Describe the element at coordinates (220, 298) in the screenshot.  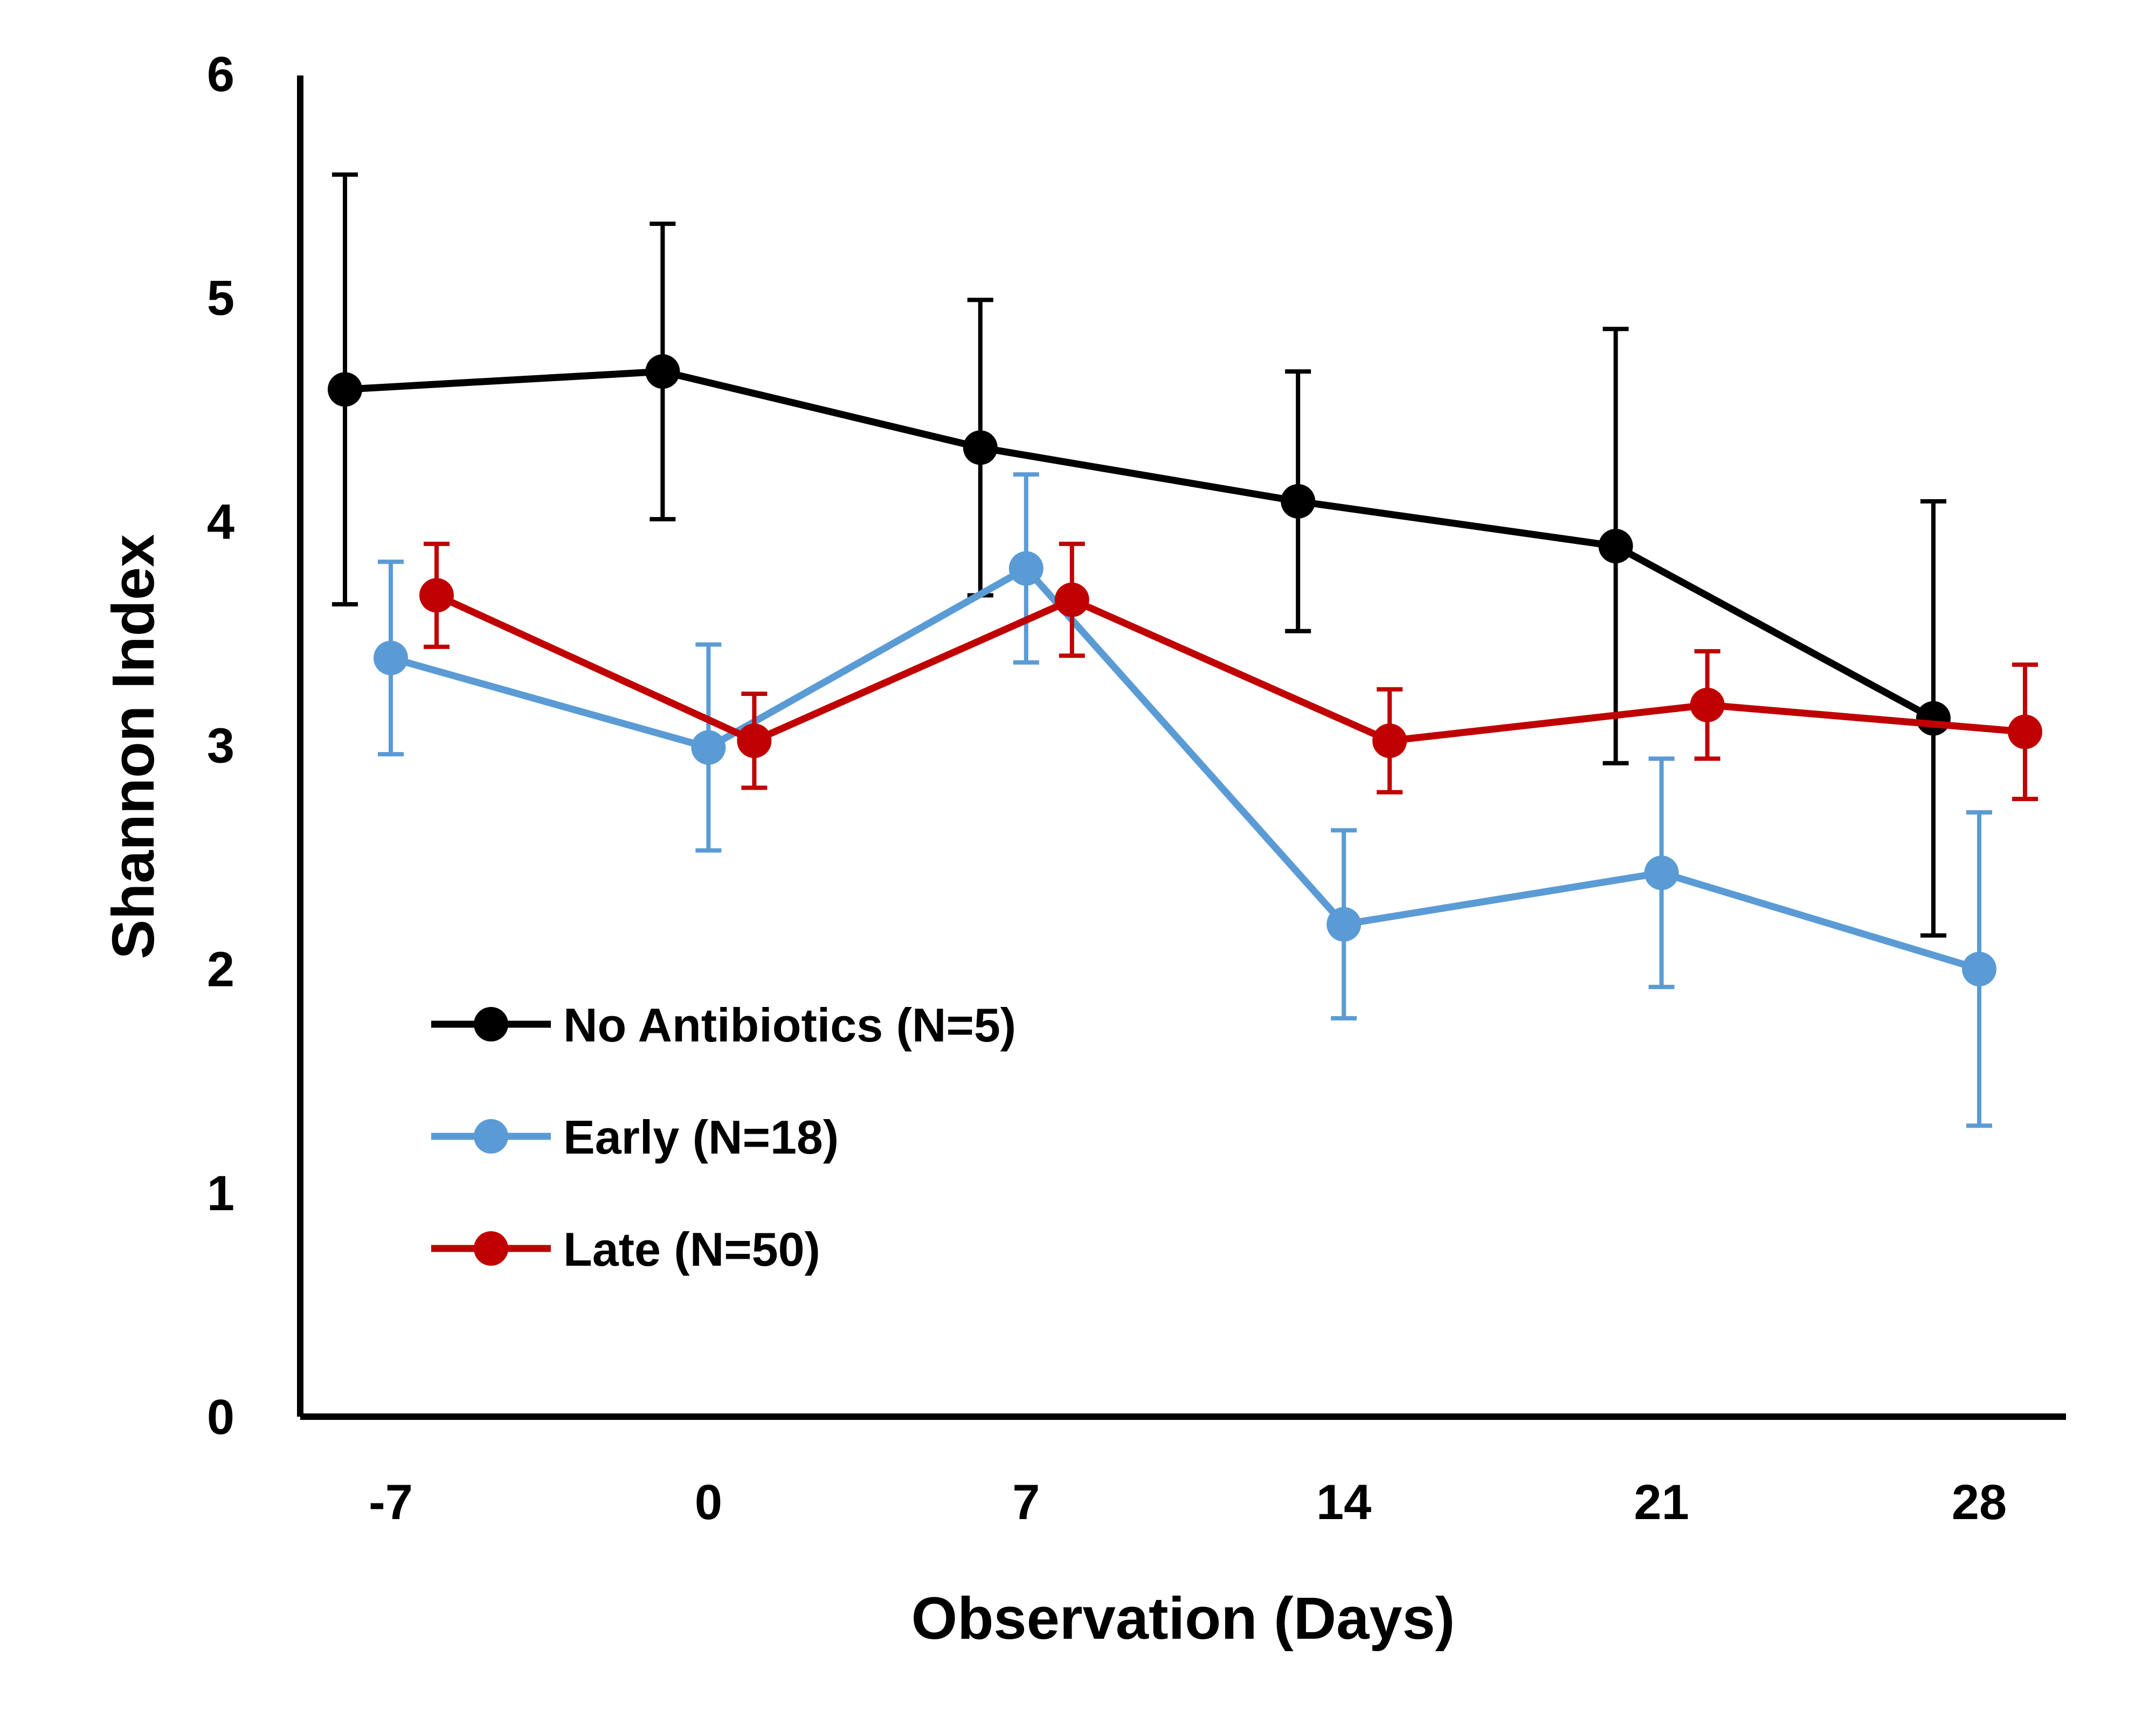
I see `y-tick-label: 5` at that location.